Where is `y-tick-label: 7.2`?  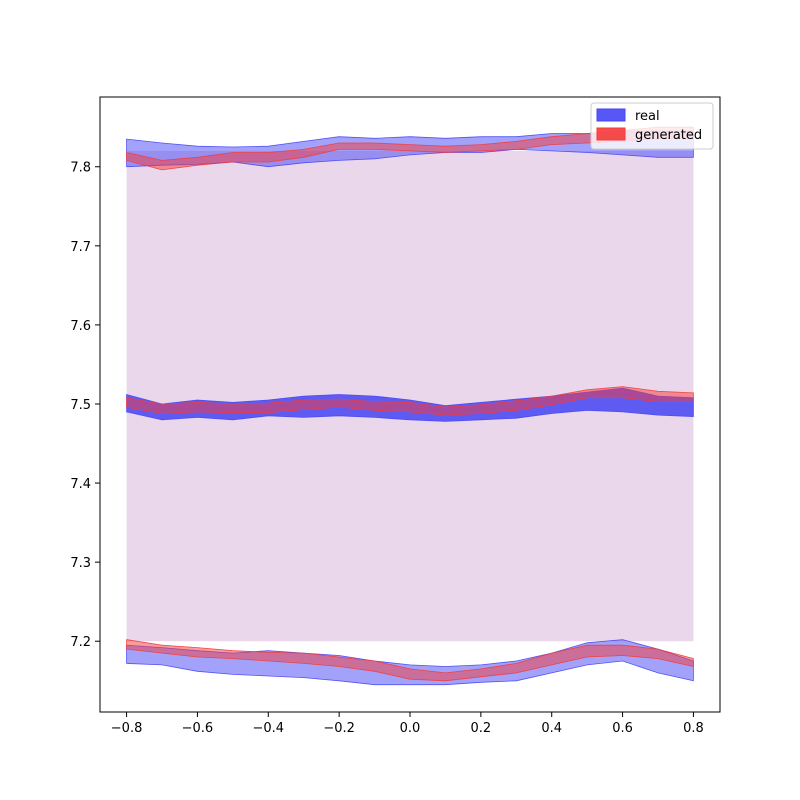
y-tick-label: 7.2 is located at coordinates (80, 642).